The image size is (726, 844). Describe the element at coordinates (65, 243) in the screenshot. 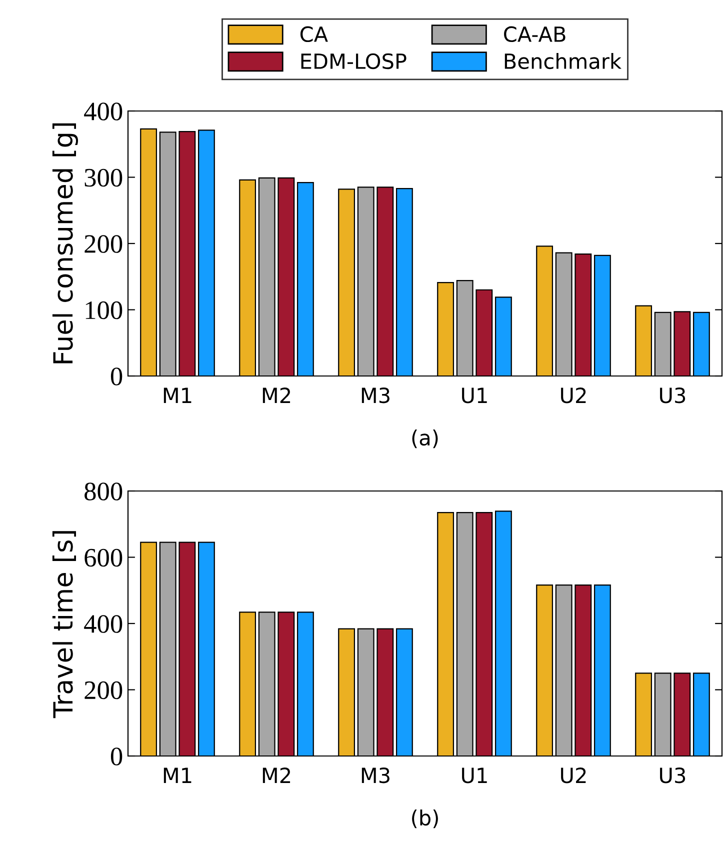

I see `y-axis-title: Fuel consumed [g]` at that location.